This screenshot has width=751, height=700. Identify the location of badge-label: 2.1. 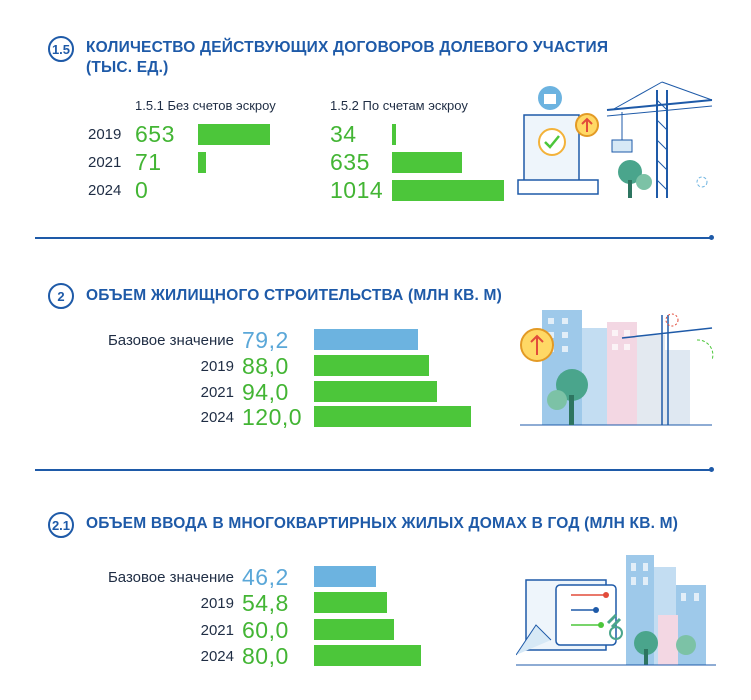
(61, 525).